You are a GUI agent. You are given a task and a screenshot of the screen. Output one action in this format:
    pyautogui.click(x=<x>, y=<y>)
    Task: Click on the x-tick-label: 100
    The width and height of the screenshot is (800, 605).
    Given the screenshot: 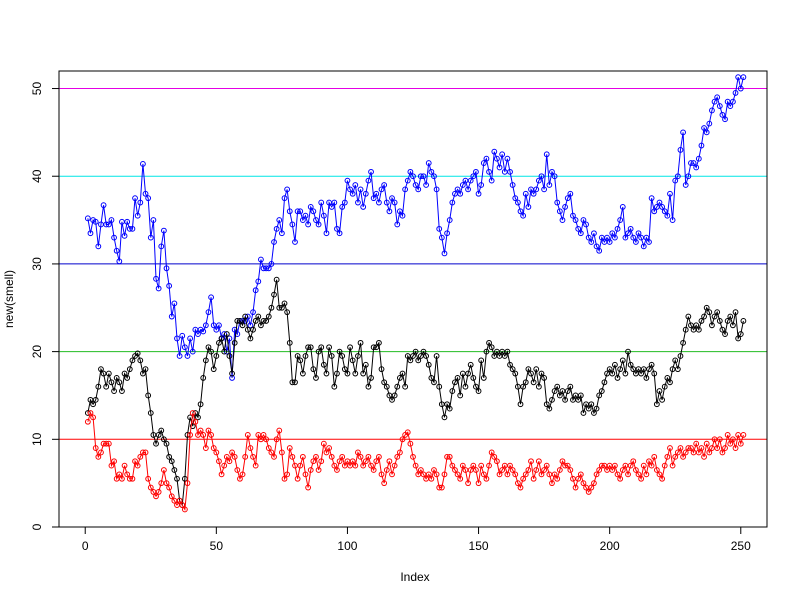 What is the action you would take?
    pyautogui.click(x=347, y=546)
    